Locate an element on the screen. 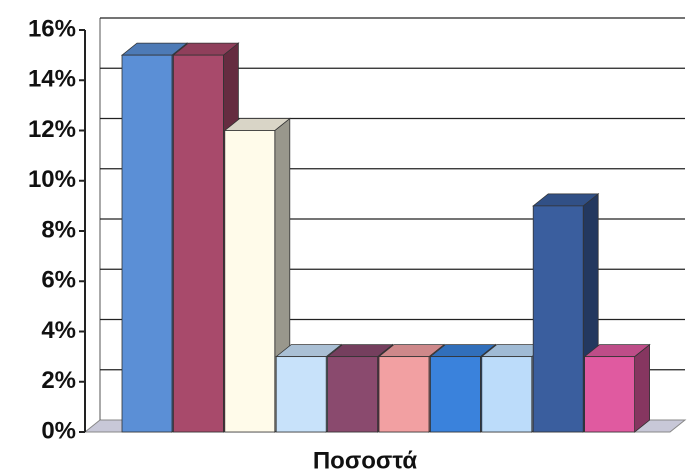 This screenshot has height=475, width=687. y-tick-label: 6% is located at coordinates (58, 280).